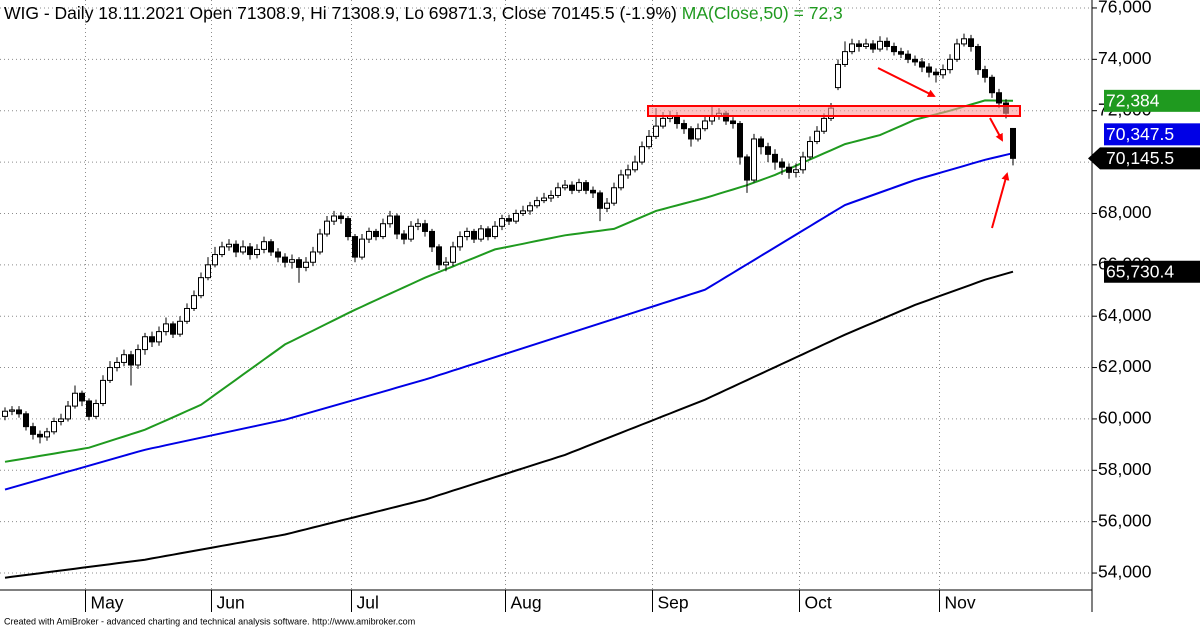 The width and height of the screenshot is (1200, 630). I want to click on price-label: 70,145.5, so click(1140, 158).